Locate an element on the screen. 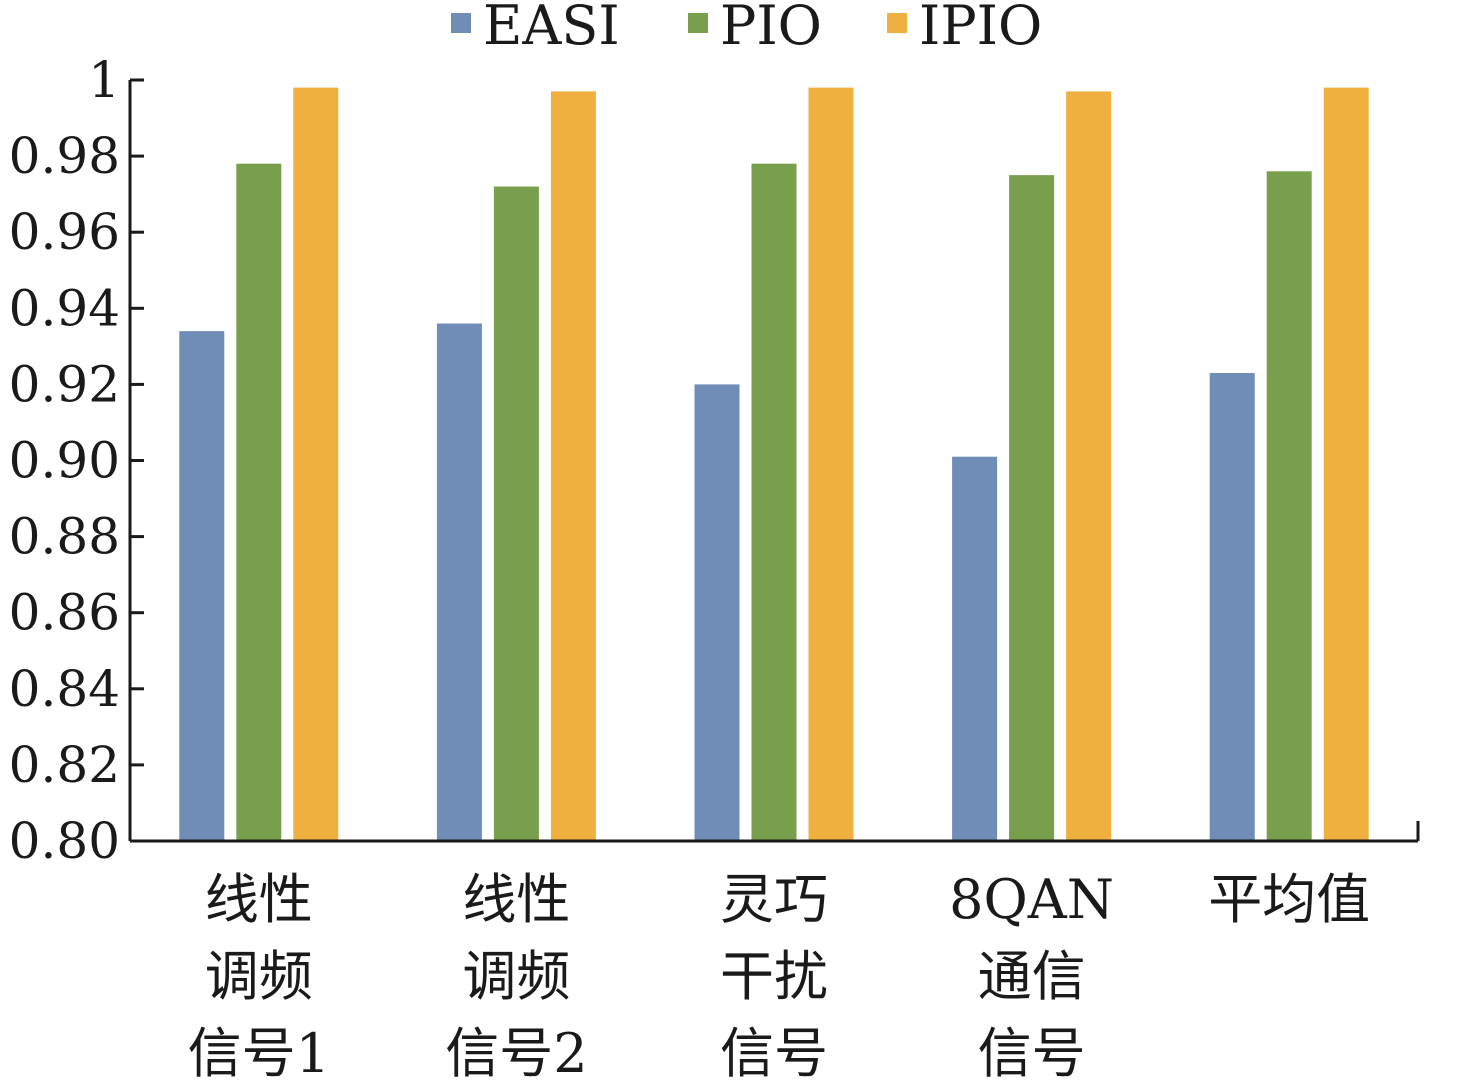 This screenshot has height=1083, width=1469. legend: EASI PIO IPIO is located at coordinates (746, 28).